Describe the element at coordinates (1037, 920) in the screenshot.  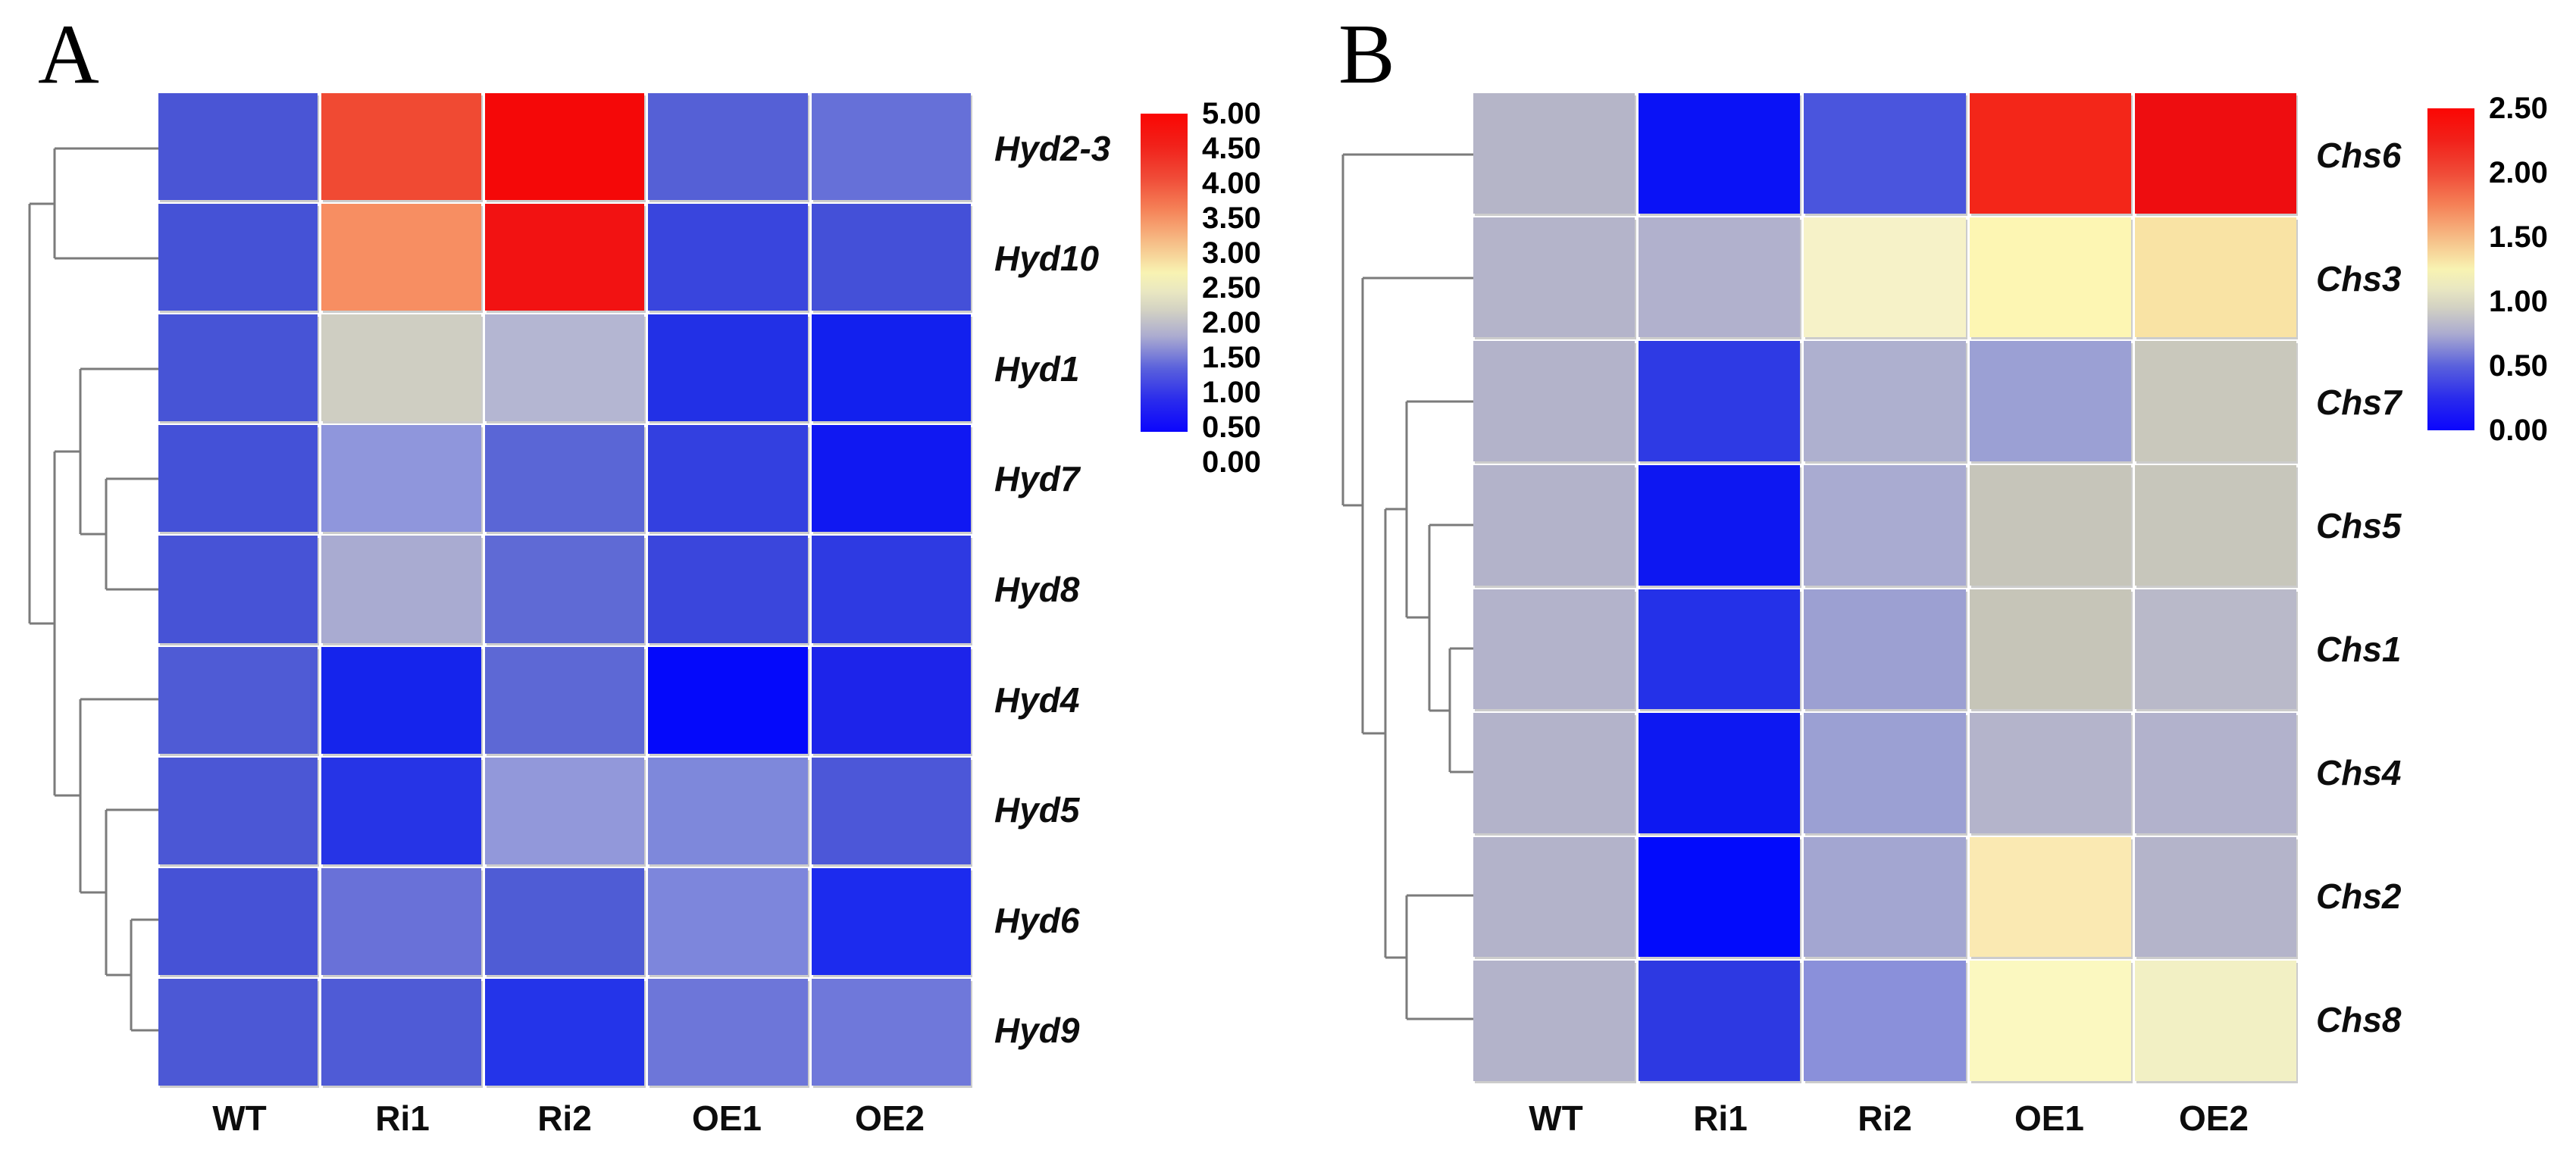
I see `row-label-Hyd6: Hyd6` at that location.